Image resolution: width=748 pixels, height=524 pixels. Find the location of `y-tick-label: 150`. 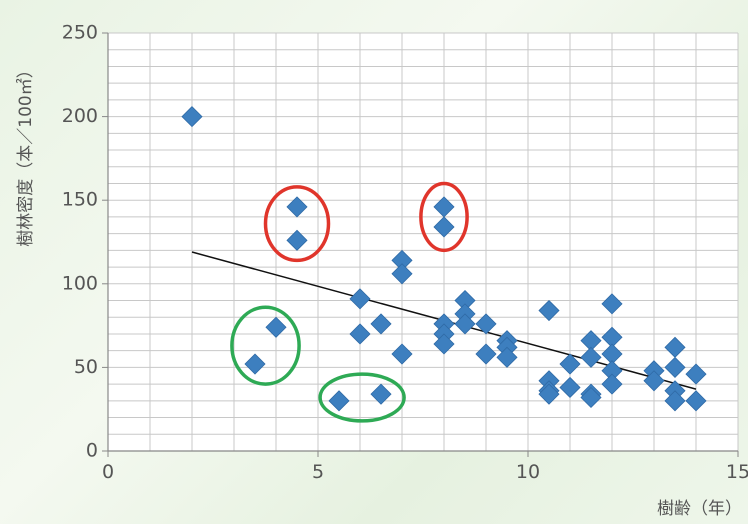

y-tick-label: 150 is located at coordinates (80, 200).